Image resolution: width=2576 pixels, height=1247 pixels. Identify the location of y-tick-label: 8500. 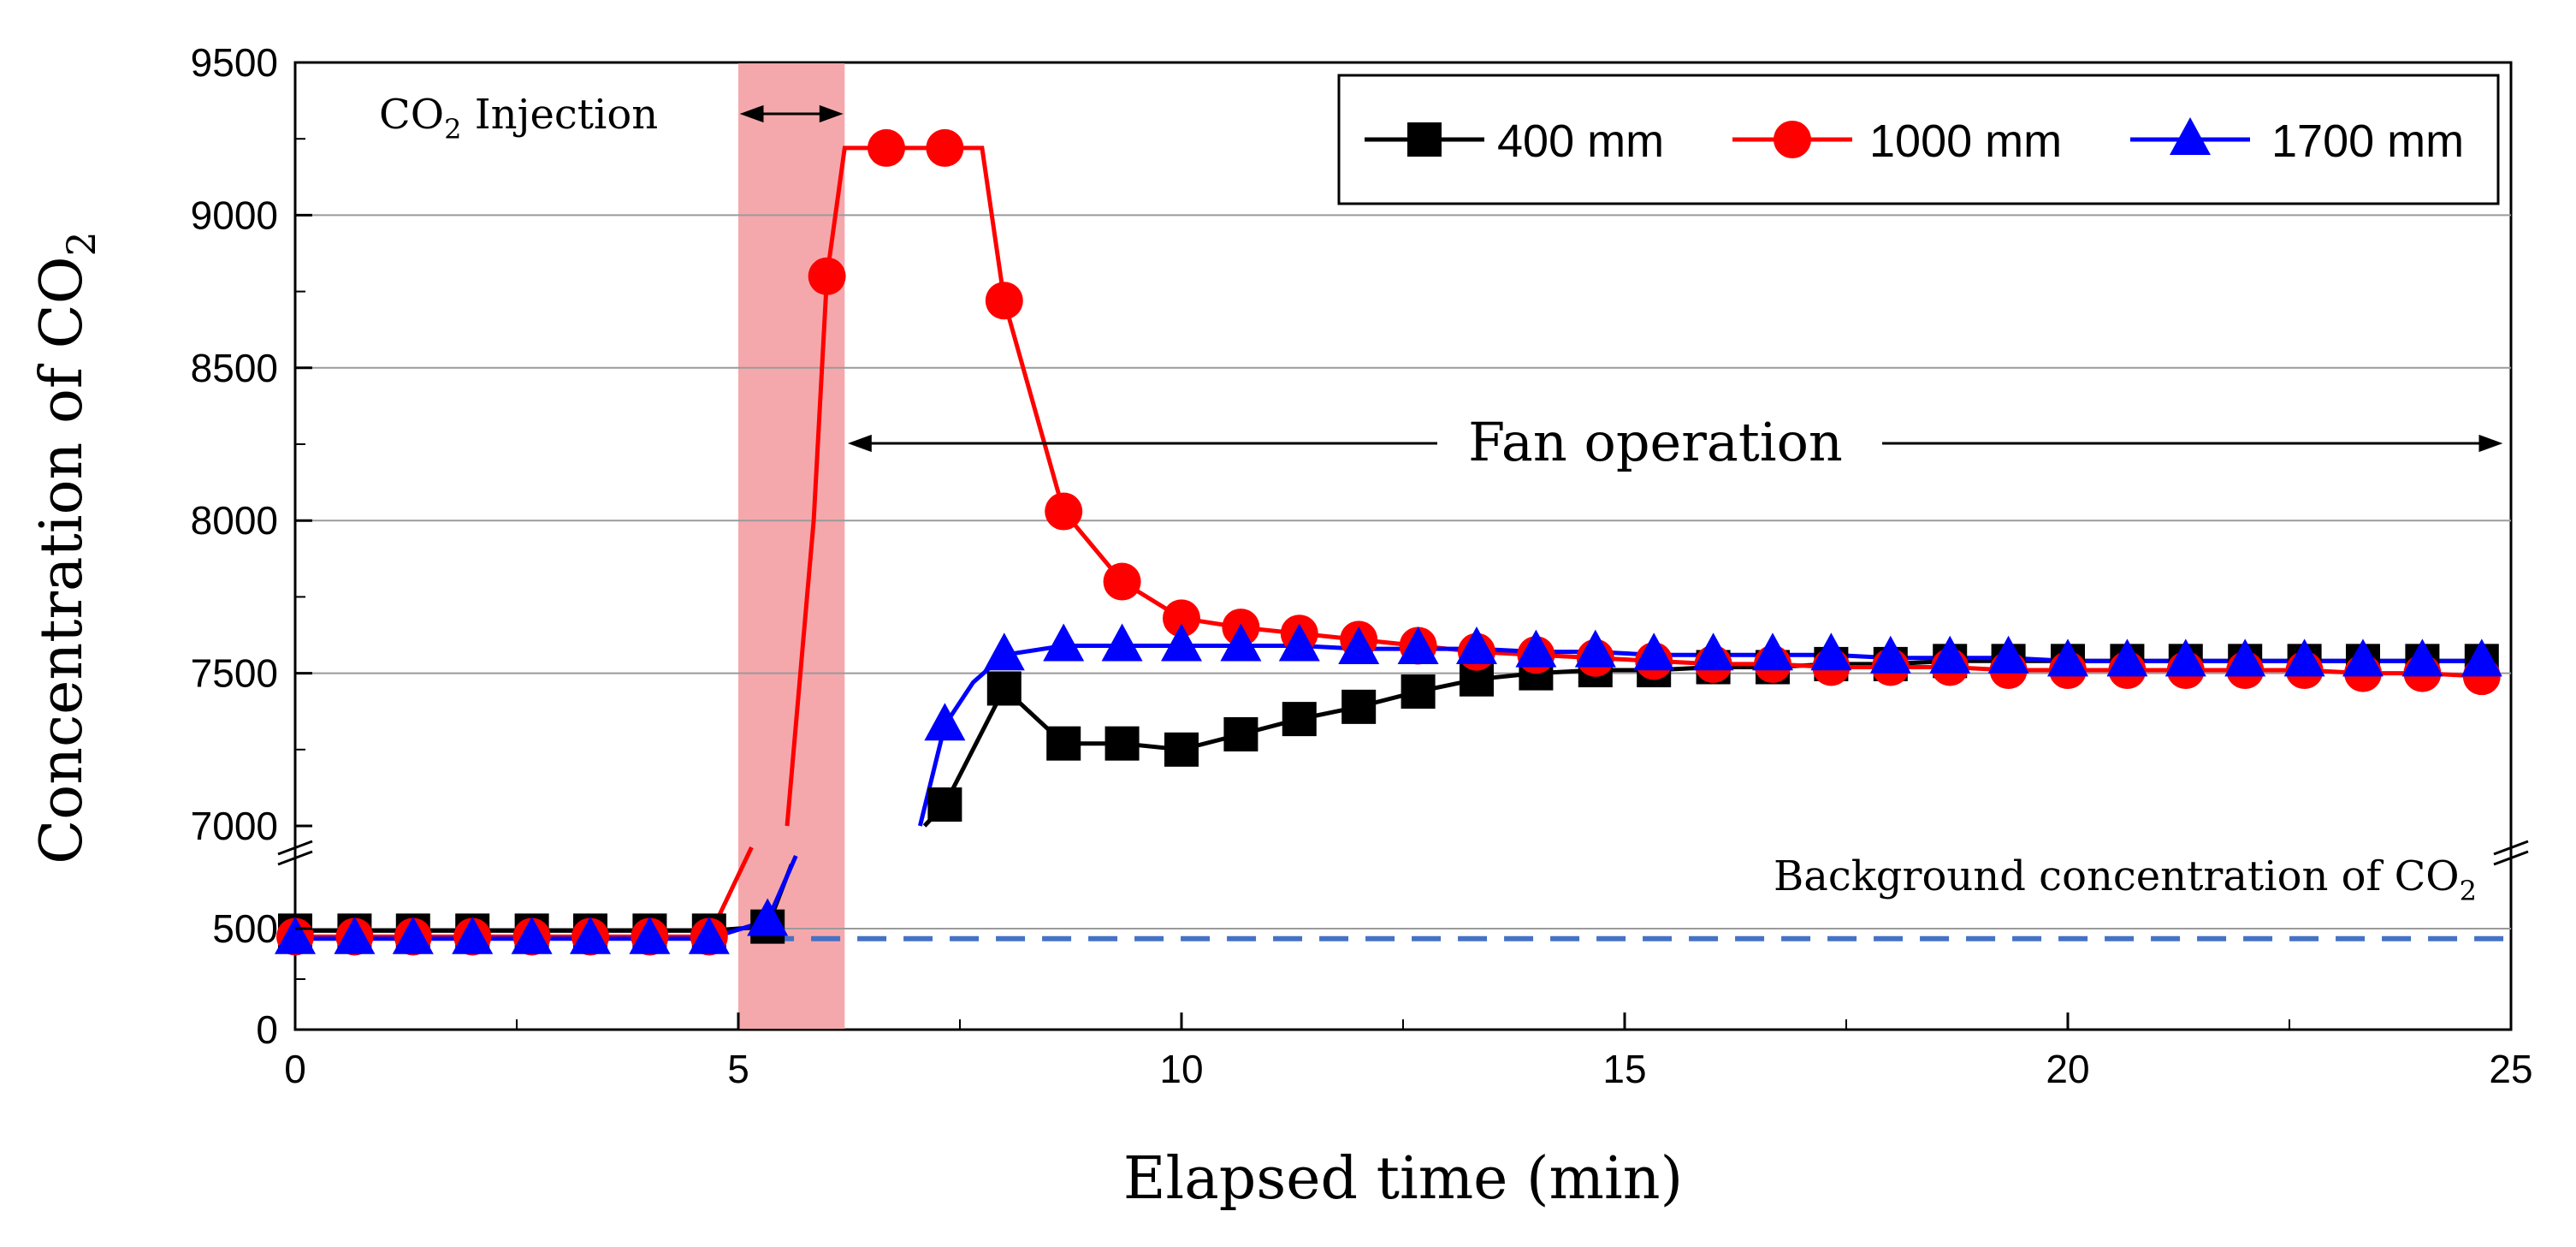
(234, 368).